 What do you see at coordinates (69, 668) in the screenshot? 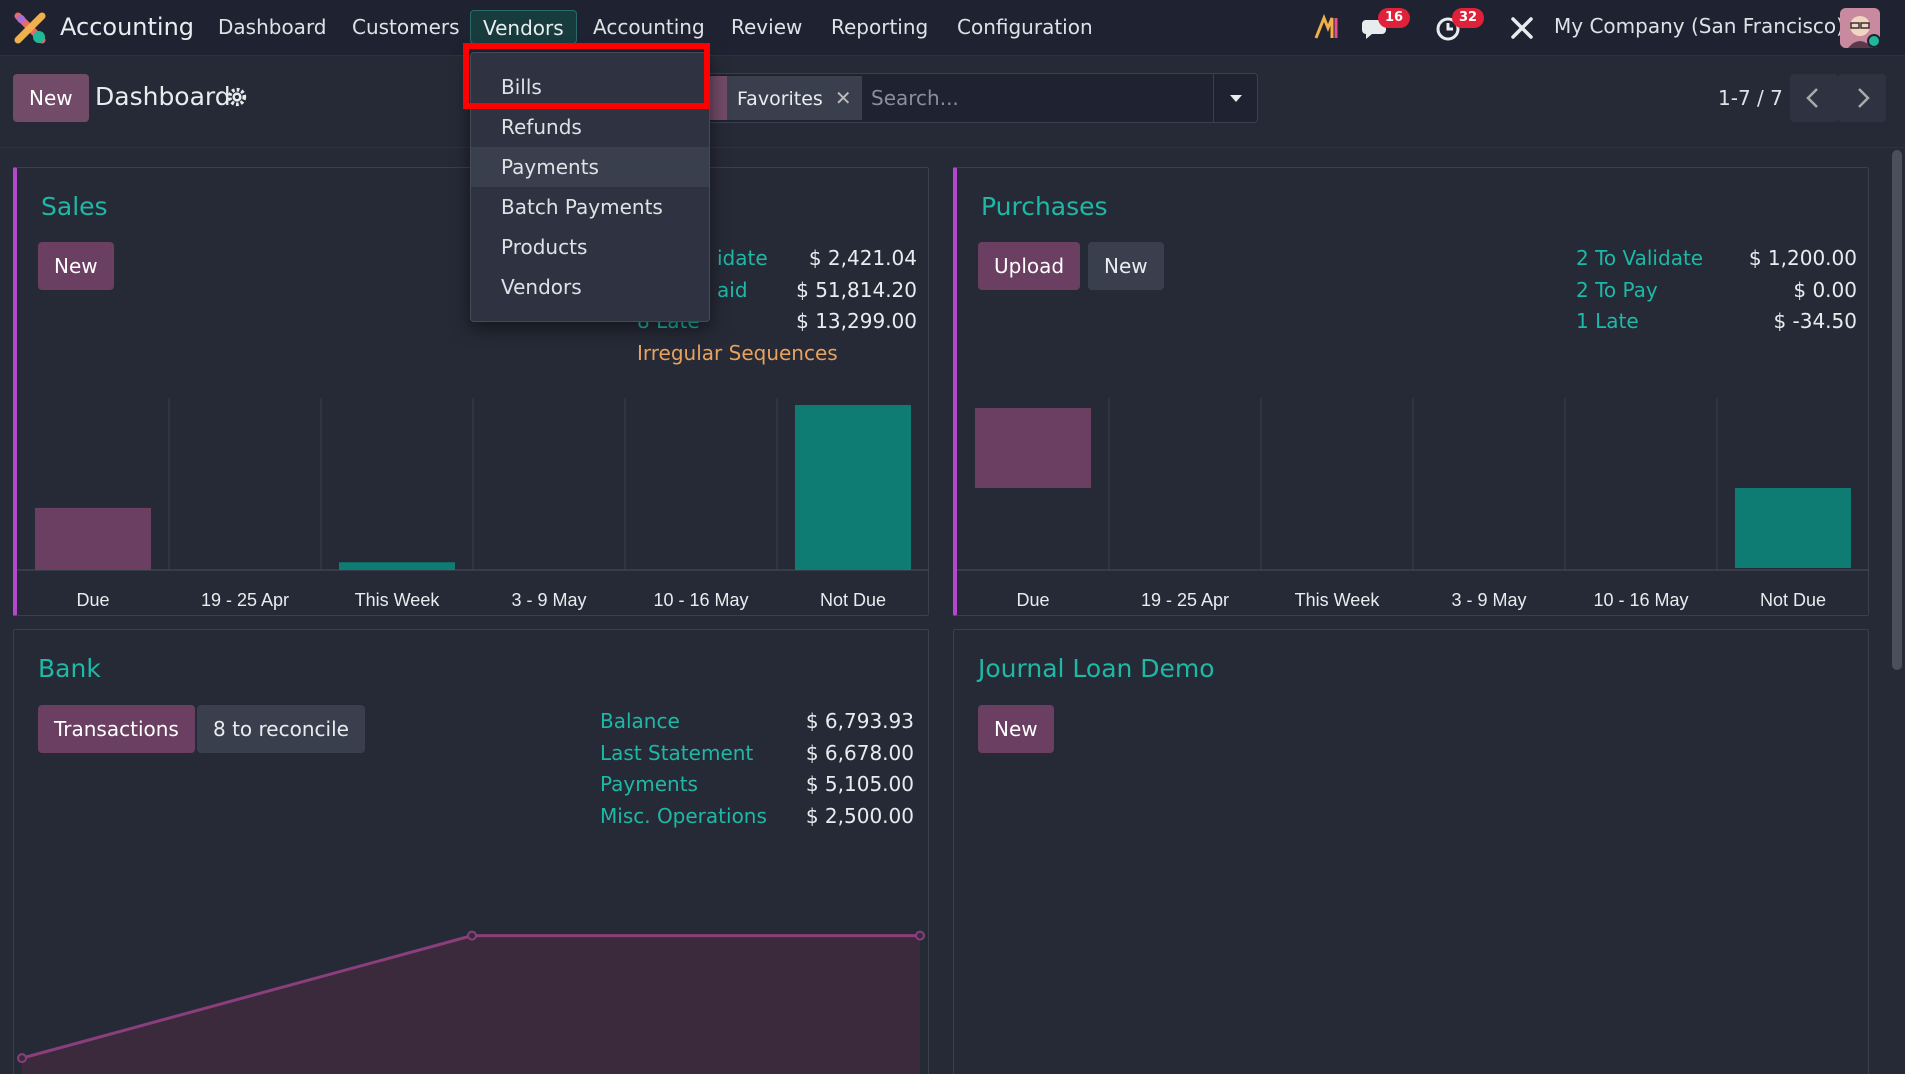
I see `bank-title: Bank` at bounding box center [69, 668].